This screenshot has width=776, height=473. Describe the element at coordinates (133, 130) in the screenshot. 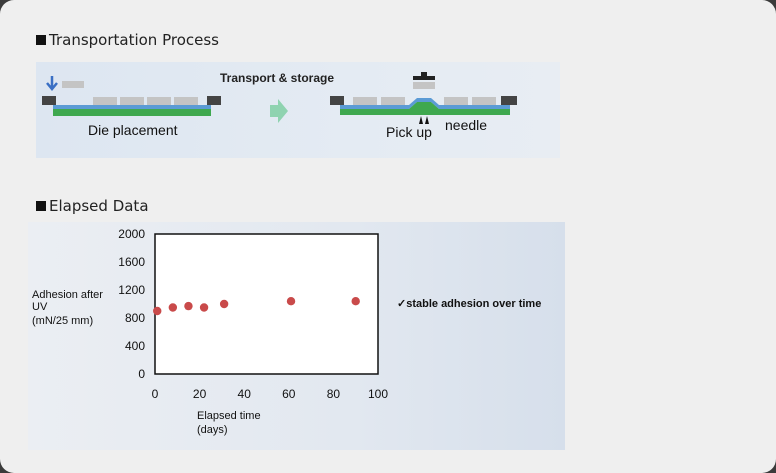

I see `die-placement-label: Die placement` at that location.